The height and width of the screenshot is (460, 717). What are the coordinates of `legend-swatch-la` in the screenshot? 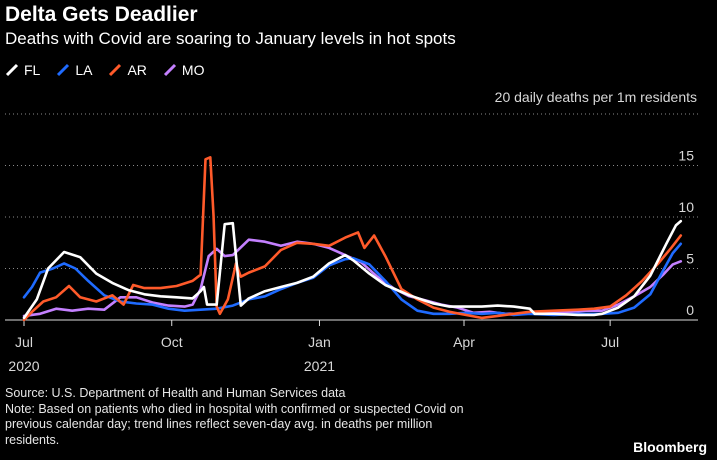 It's located at (63, 70).